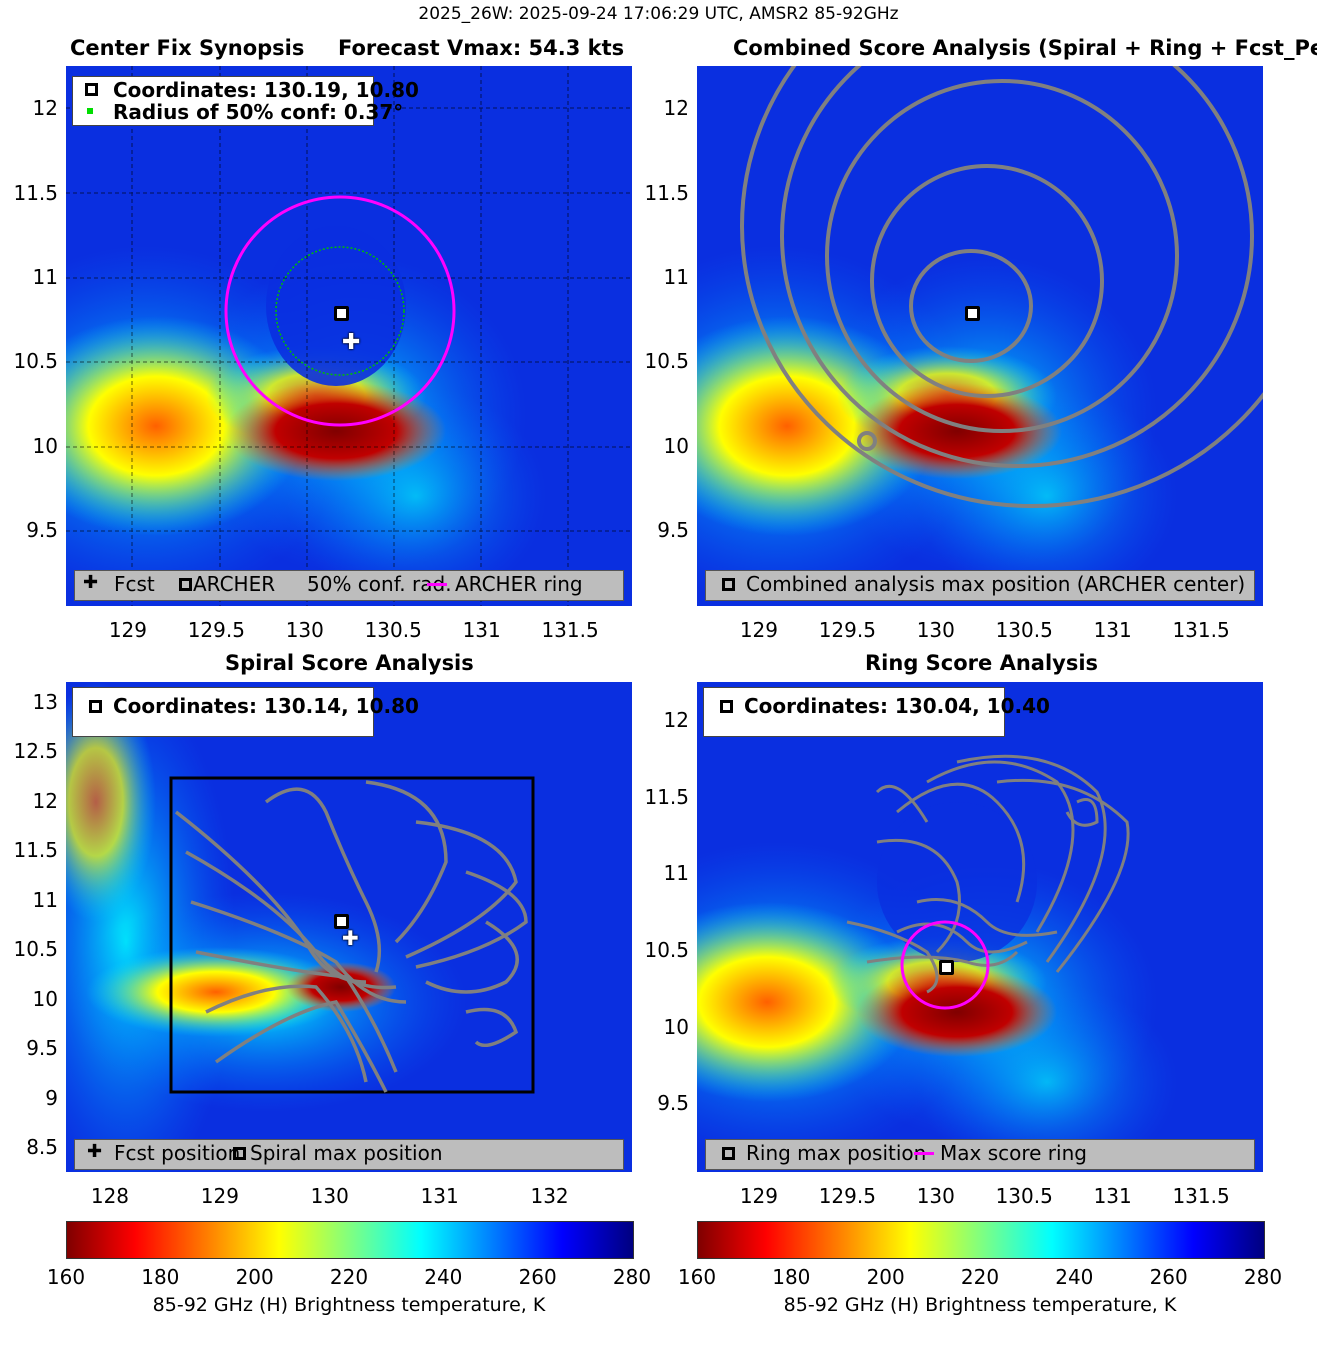 The image size is (1317, 1350). What do you see at coordinates (45, 445) in the screenshot?
I see `center_fix-ytick: 10` at bounding box center [45, 445].